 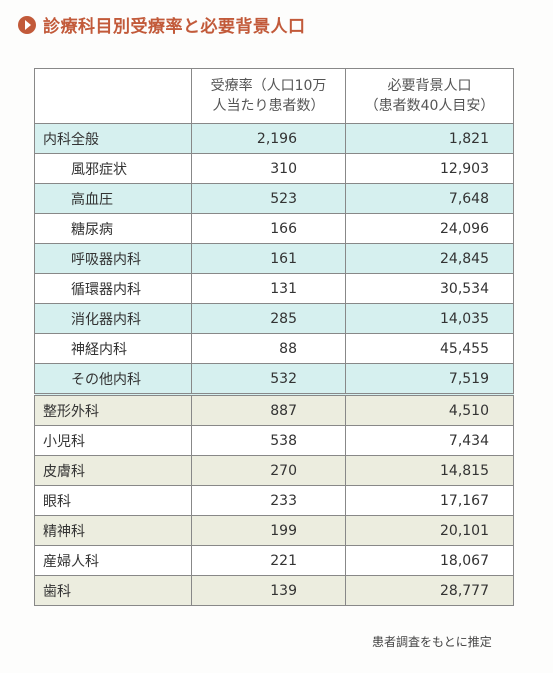 What do you see at coordinates (268, 228) in the screenshot?
I see `row-rate: 166` at bounding box center [268, 228].